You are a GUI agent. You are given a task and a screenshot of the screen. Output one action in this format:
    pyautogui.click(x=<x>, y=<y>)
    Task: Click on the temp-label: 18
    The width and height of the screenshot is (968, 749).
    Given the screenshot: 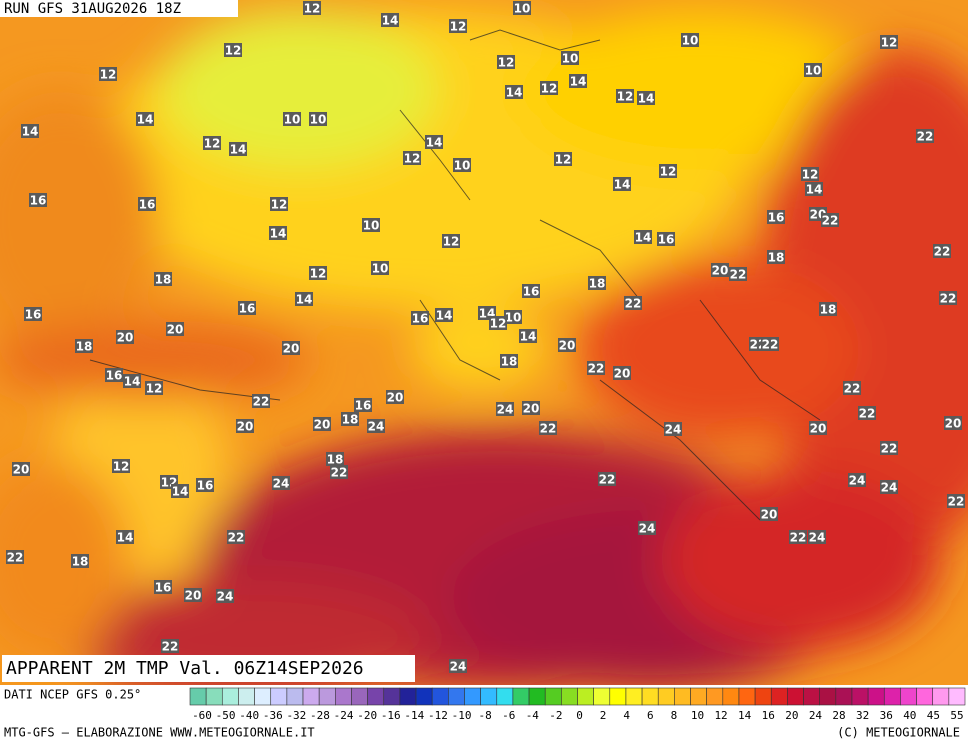 What is the action you would take?
    pyautogui.click(x=509, y=361)
    